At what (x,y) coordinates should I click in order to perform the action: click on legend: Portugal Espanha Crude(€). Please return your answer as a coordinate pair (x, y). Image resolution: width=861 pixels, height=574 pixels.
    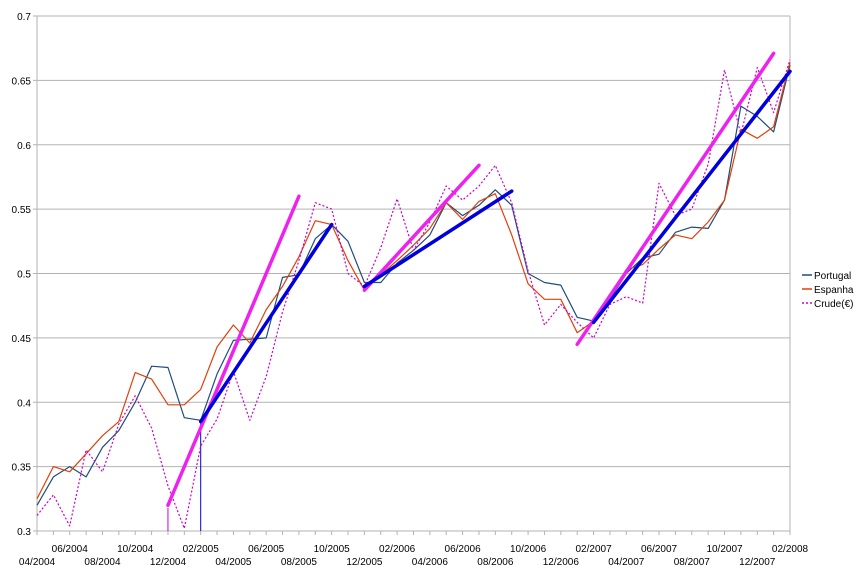
    Looking at the image, I should click on (828, 290).